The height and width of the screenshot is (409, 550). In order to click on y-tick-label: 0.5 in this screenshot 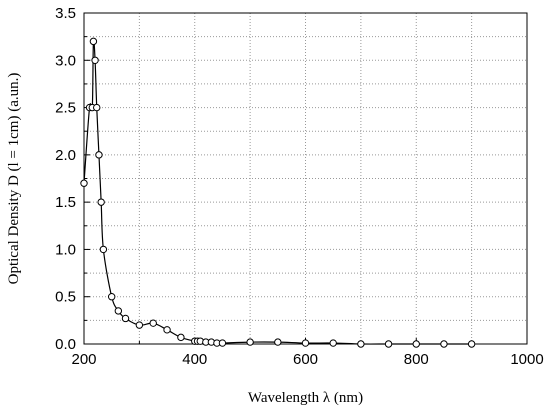, I will do `click(65, 297)`.